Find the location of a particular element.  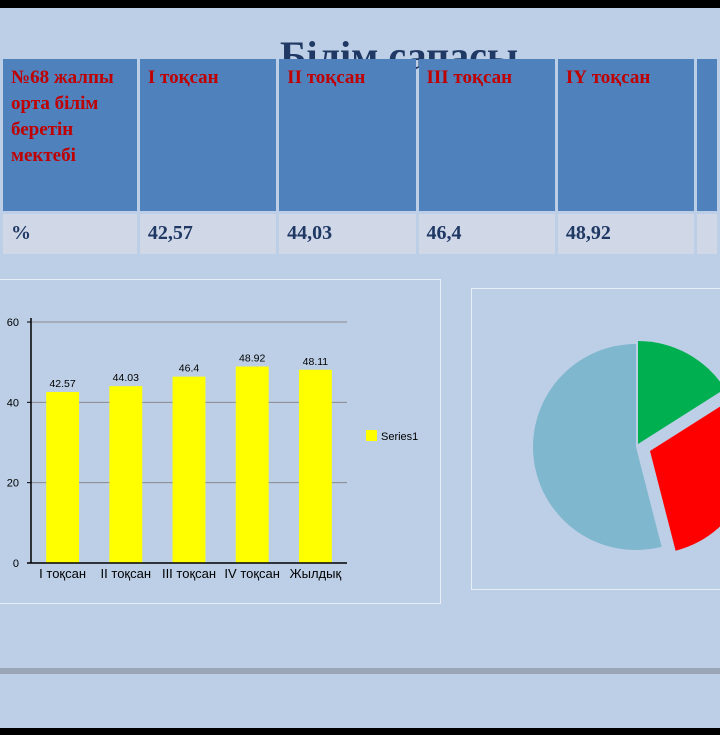

value-cell-q3: 46,4 is located at coordinates (486, 234).